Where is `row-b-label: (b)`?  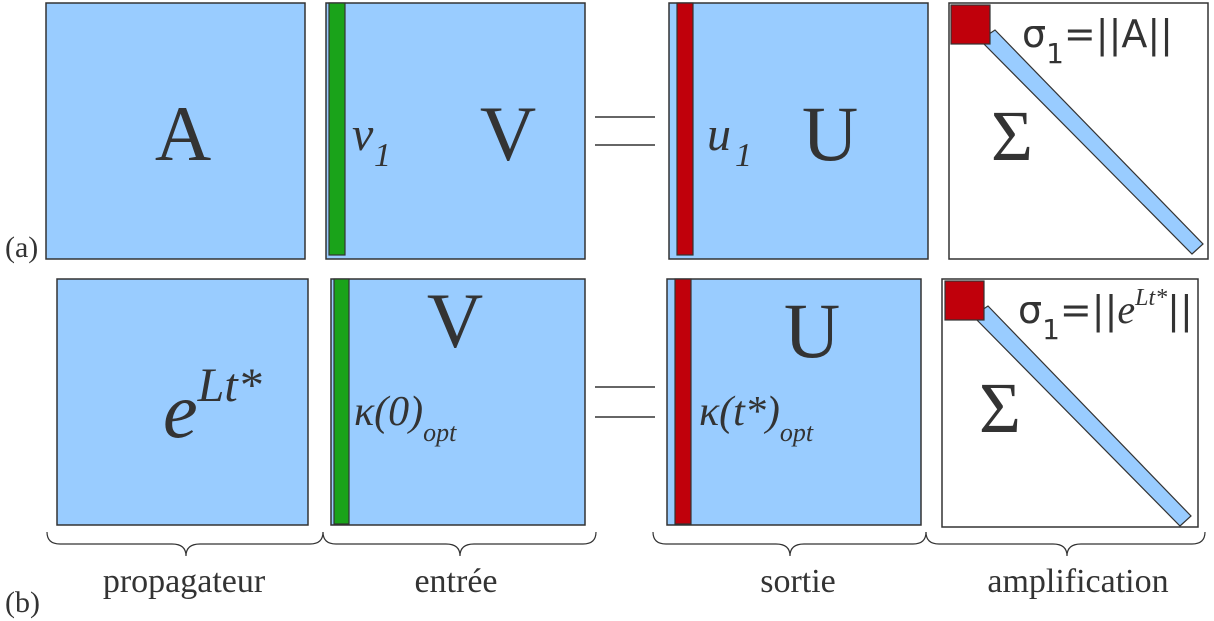 row-b-label: (b) is located at coordinates (22, 602).